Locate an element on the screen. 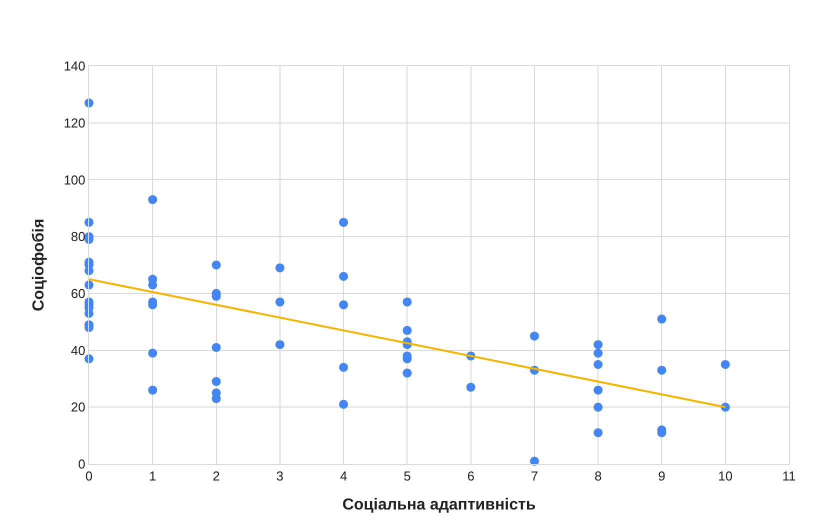 Image resolution: width=817 pixels, height=528 pixels. y-tick-label: 40 is located at coordinates (78, 350).